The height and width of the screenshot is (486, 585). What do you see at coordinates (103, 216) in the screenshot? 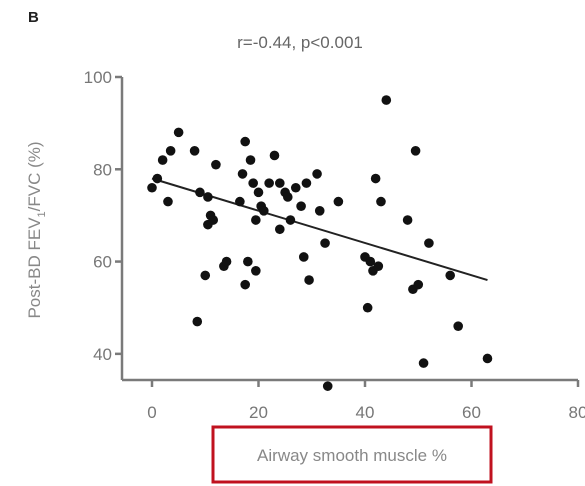
I see `y-ticks: 40 60 80 100` at bounding box center [103, 216].